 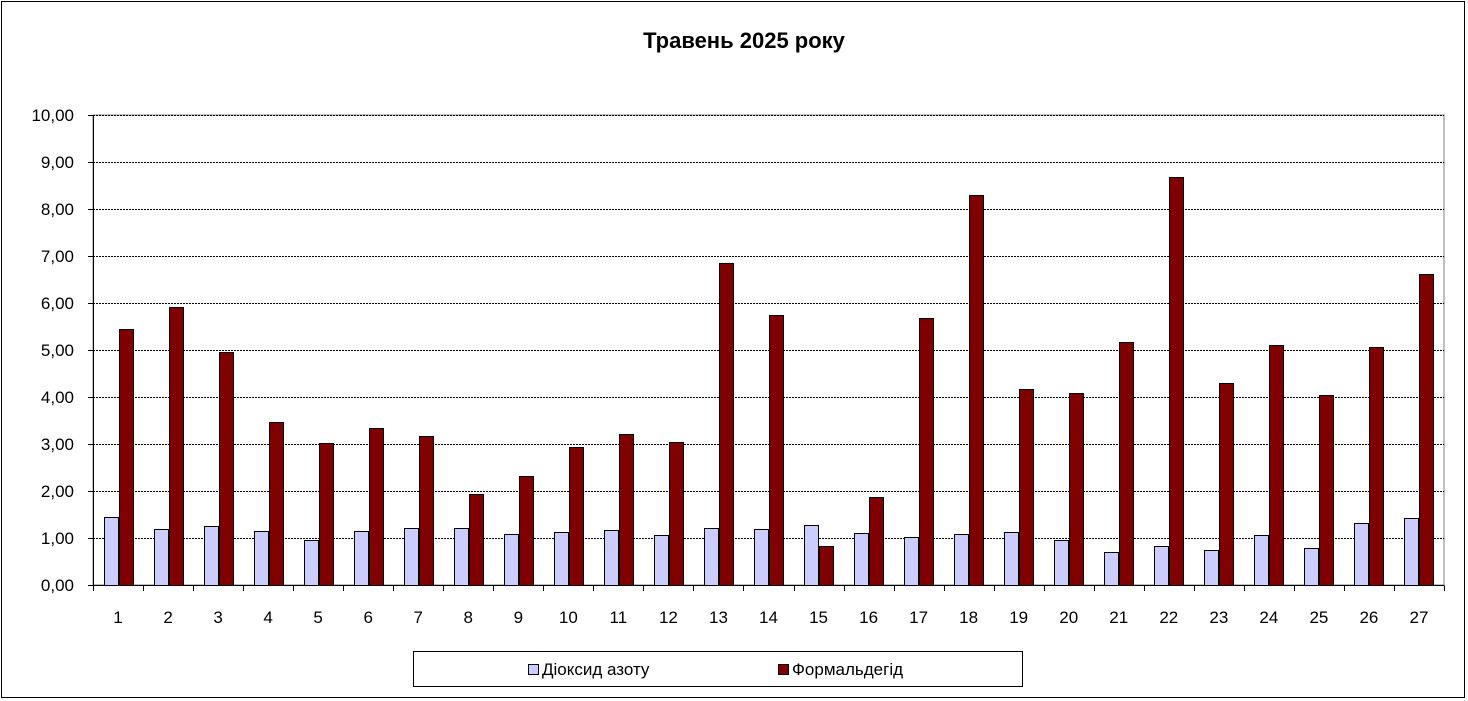 What do you see at coordinates (1268, 617) in the screenshot?
I see `x-tick-label: 24` at bounding box center [1268, 617].